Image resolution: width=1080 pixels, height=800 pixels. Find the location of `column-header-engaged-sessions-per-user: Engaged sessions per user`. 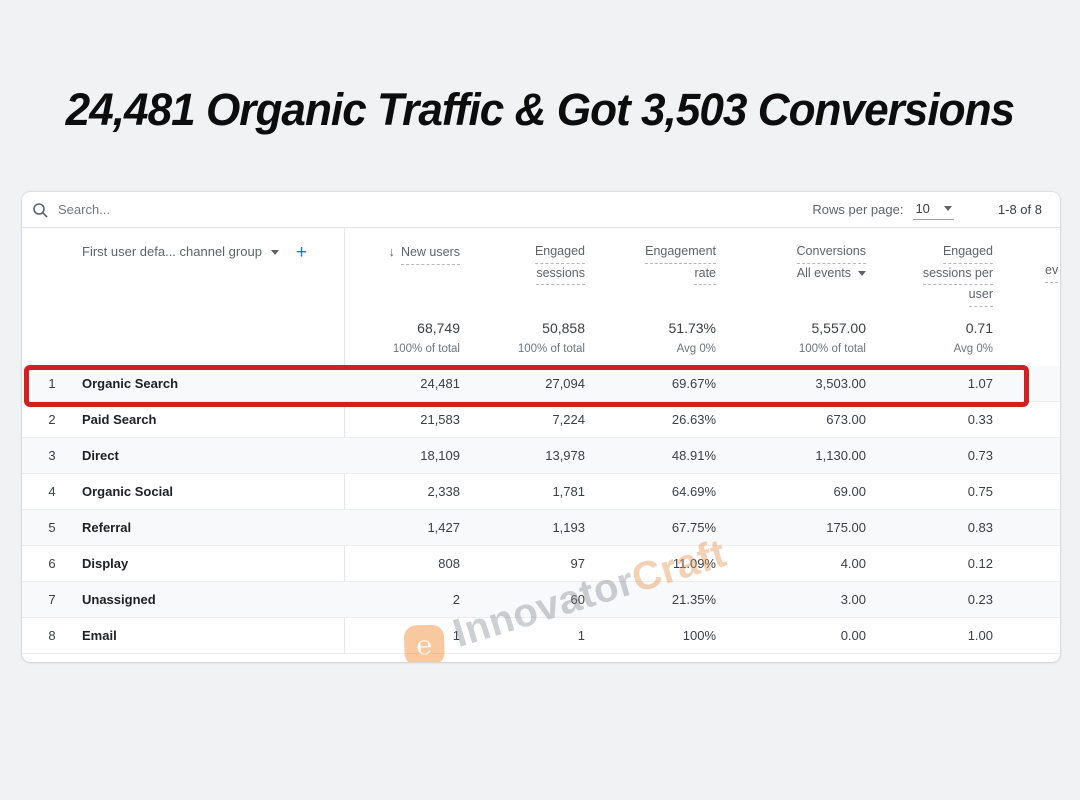

column-header-engaged-sessions-per-user: Engaged sessions per user is located at coordinates (929, 269).